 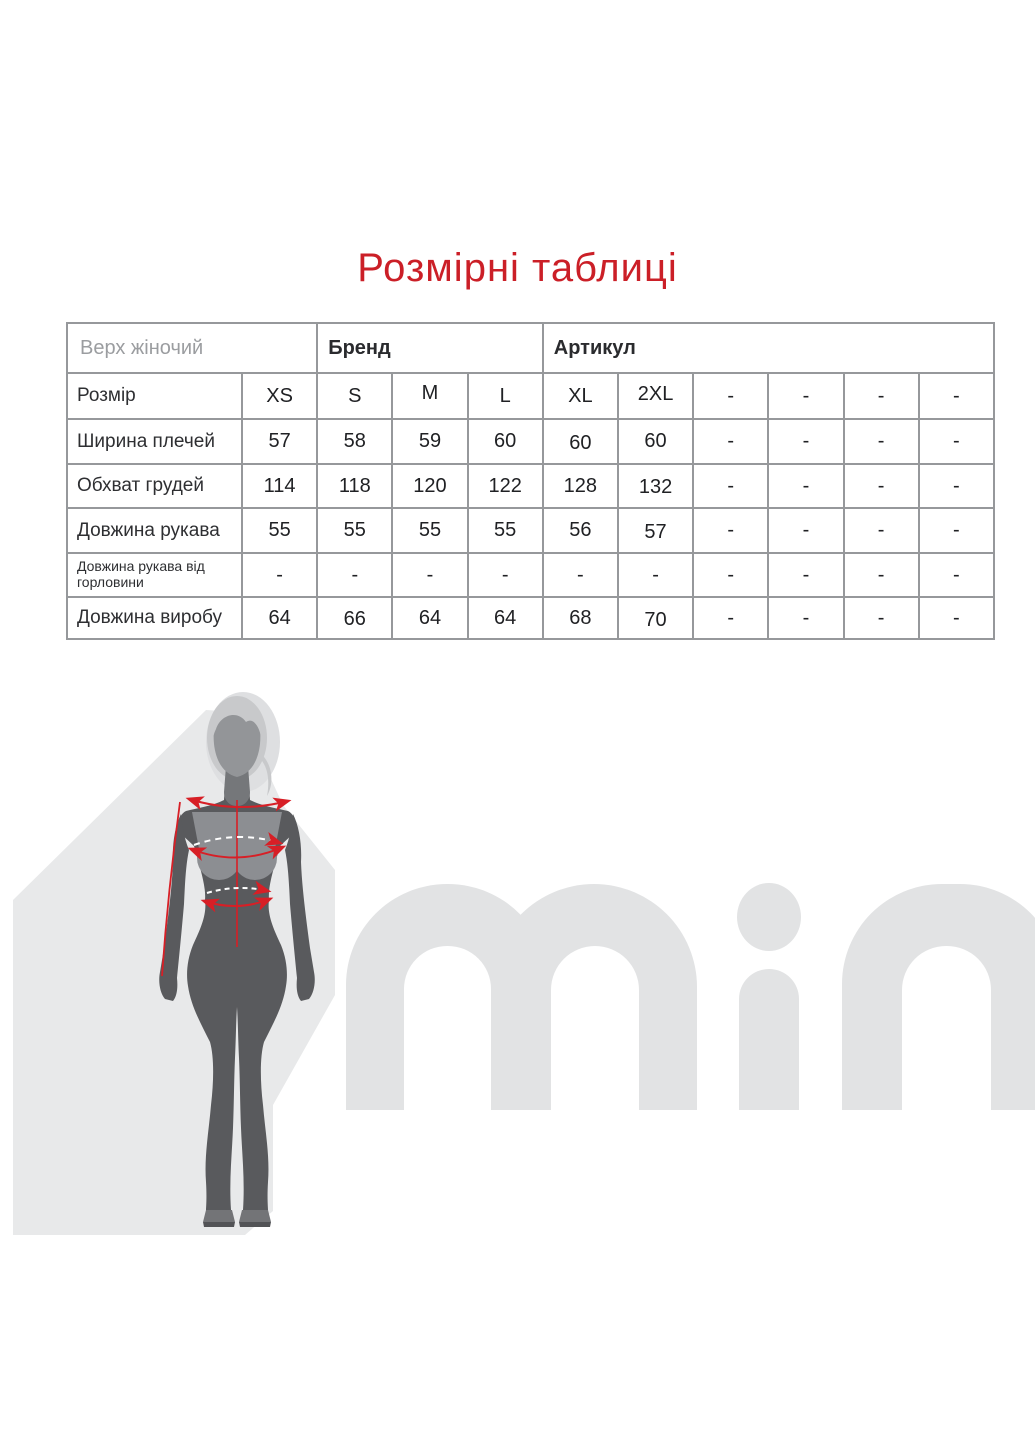 What do you see at coordinates (154, 530) in the screenshot?
I see `row-label: Довжина рукава` at bounding box center [154, 530].